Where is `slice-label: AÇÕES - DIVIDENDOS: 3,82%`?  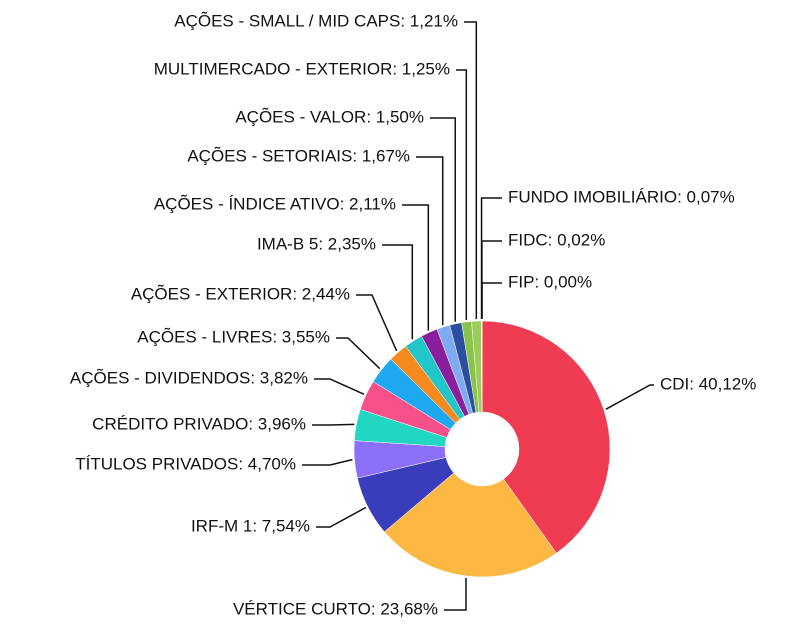
slice-label: AÇÕES - DIVIDENDOS: 3,82% is located at coordinates (189, 377).